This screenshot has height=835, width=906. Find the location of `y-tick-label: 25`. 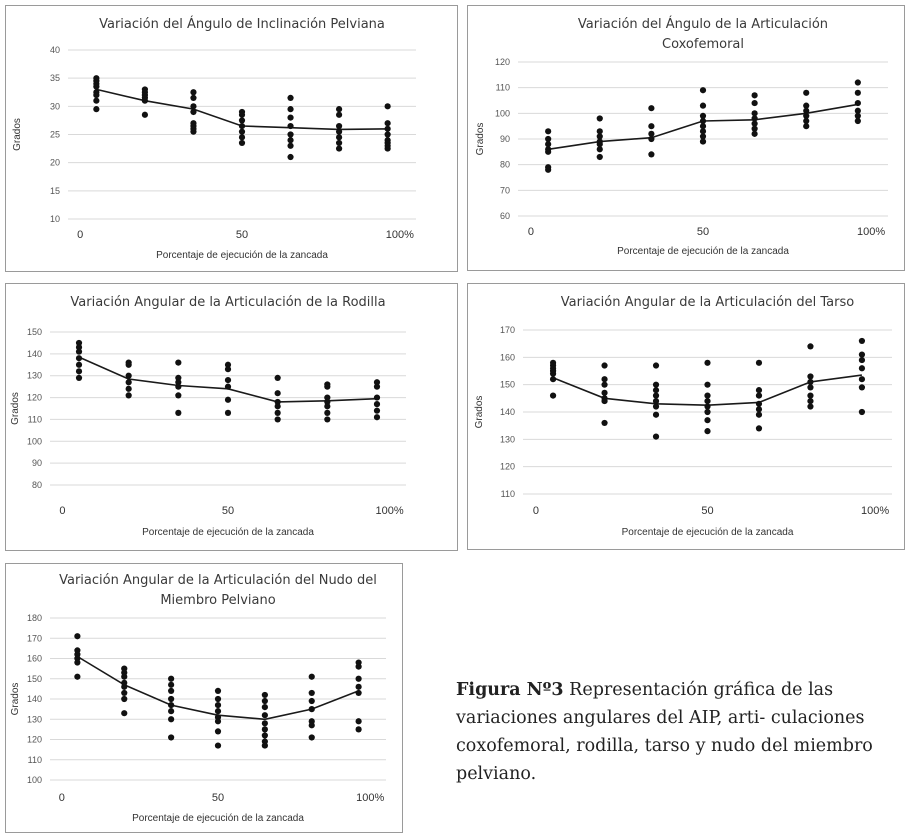

y-tick-label: 25 is located at coordinates (55, 135).